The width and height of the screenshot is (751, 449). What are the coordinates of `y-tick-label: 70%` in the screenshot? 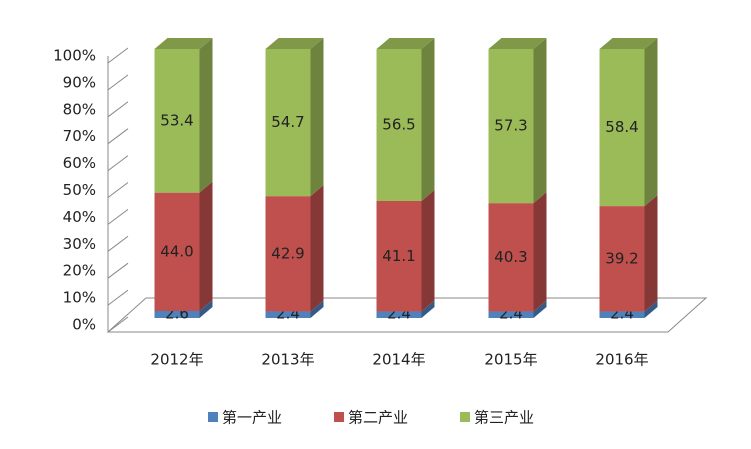 It's located at (79, 136).